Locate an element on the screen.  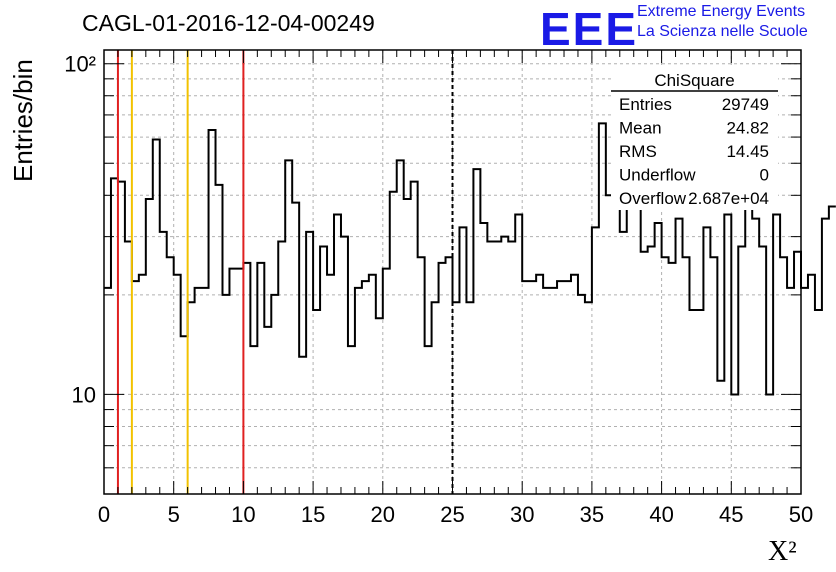
stats-box-name: ChiSquare is located at coordinates (694, 80).